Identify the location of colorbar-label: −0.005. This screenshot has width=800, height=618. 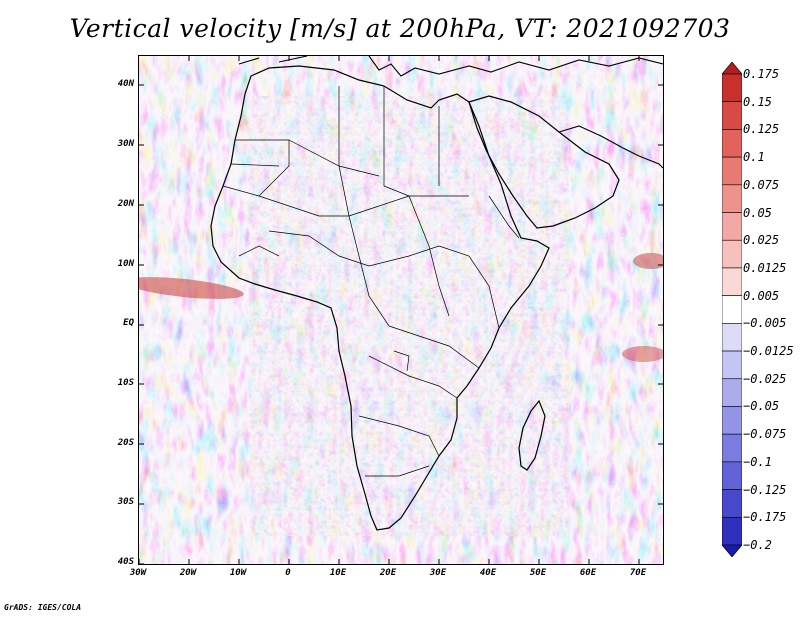
(765, 323).